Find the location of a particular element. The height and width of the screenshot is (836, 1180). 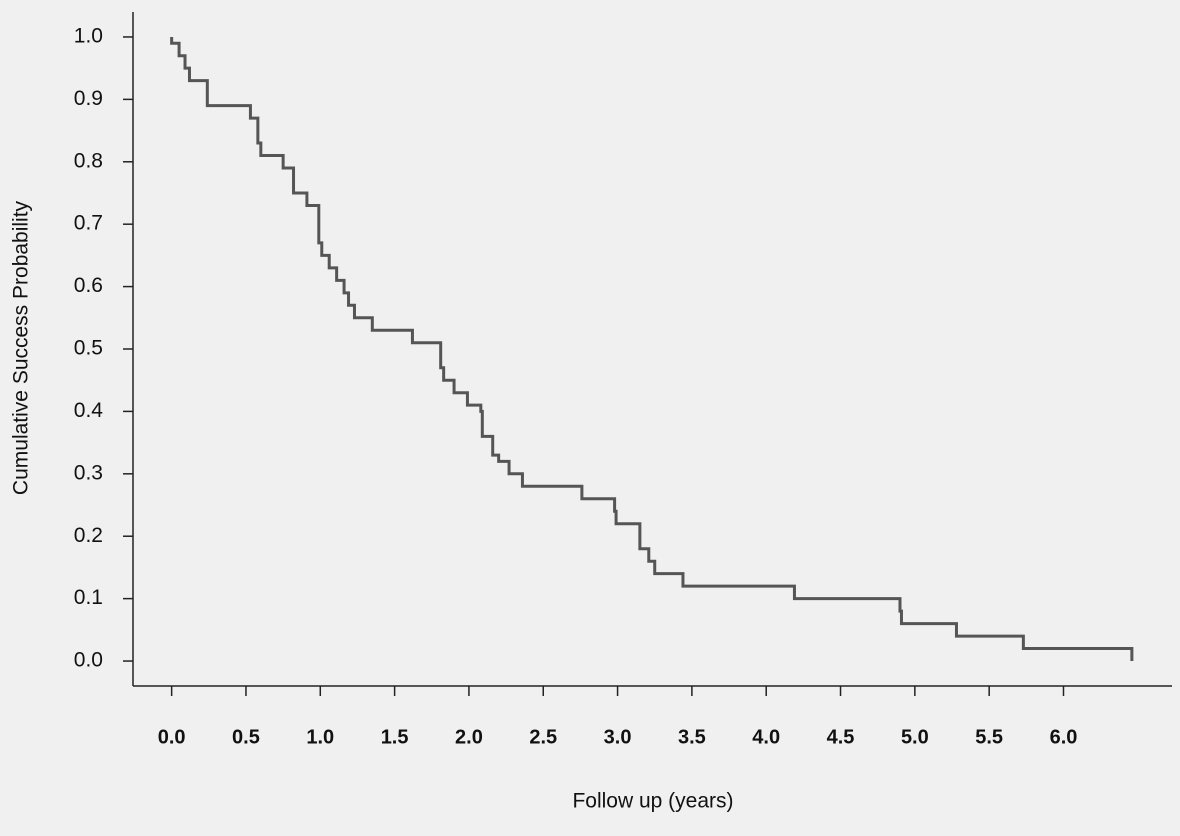

y-tick-label: 0.3 is located at coordinates (88, 472).